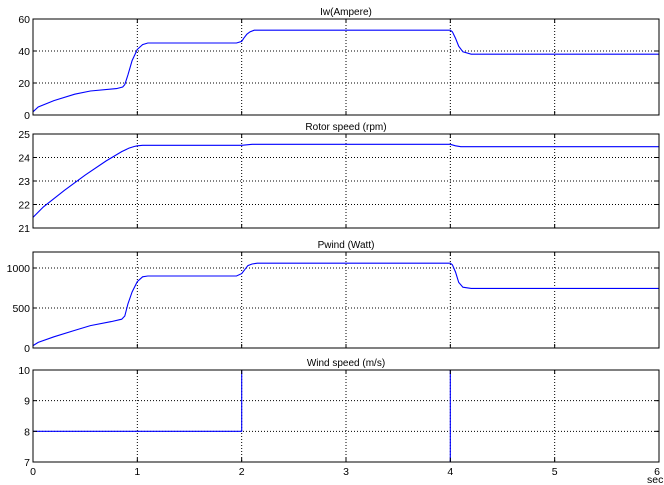 The height and width of the screenshot is (485, 664). Describe the element at coordinates (27, 349) in the screenshot. I see `pwind-ytick-label-0: 0` at that location.